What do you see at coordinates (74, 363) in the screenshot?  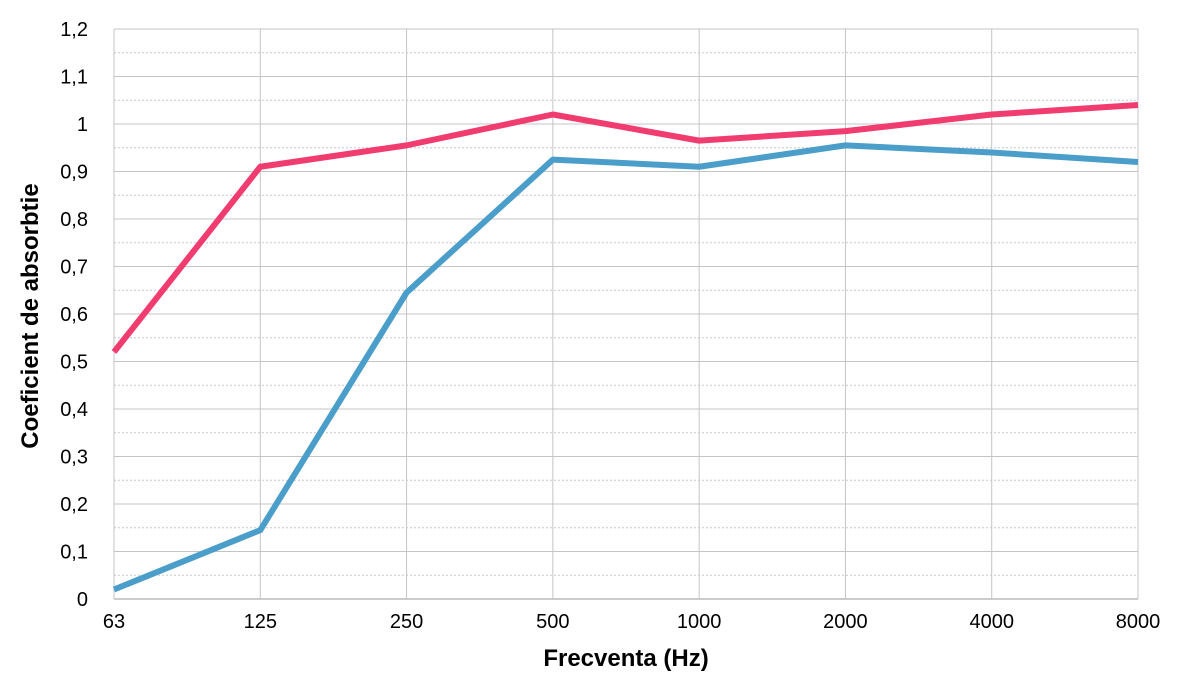 I see `y-tick-label: 0,5` at bounding box center [74, 363].